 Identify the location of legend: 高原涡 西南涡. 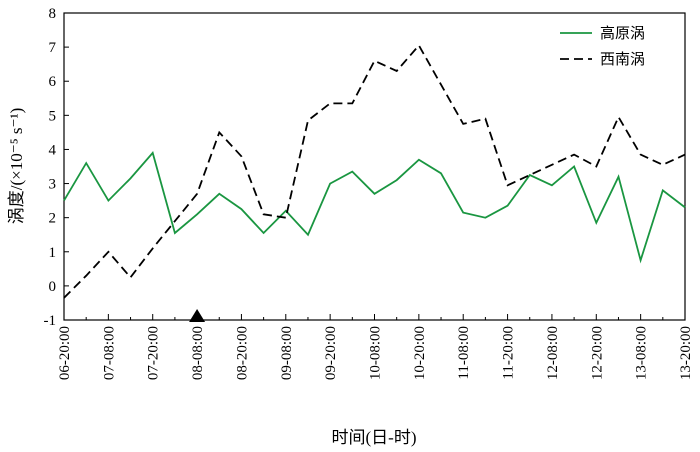
(602, 46).